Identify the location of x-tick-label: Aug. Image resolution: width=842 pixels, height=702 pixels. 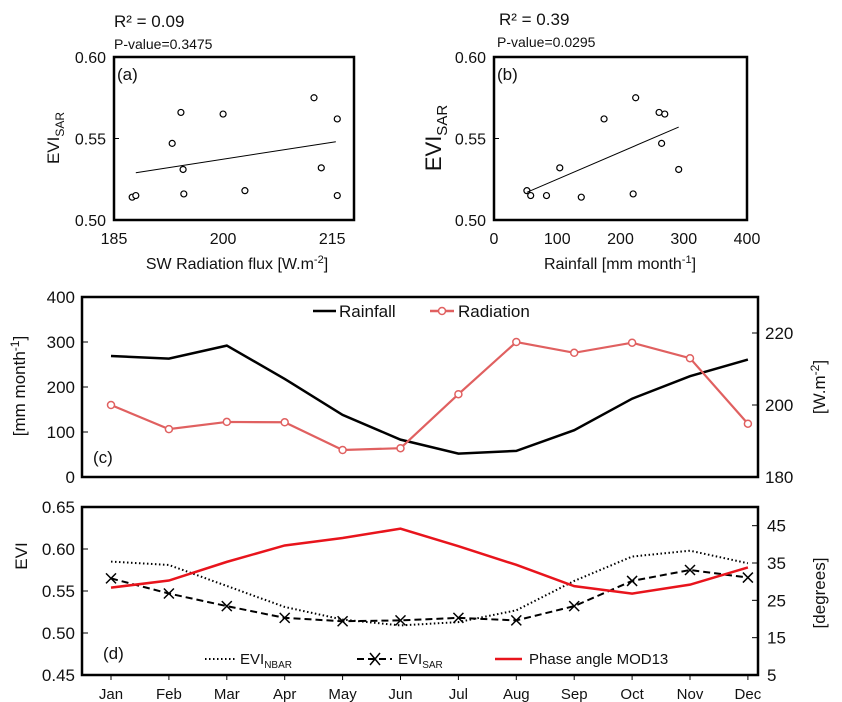
(516, 694).